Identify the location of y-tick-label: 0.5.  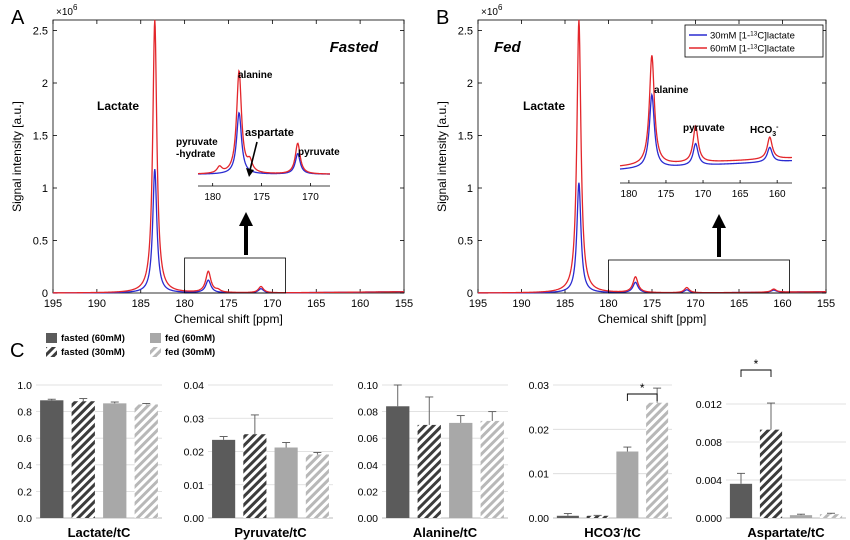
(465, 242).